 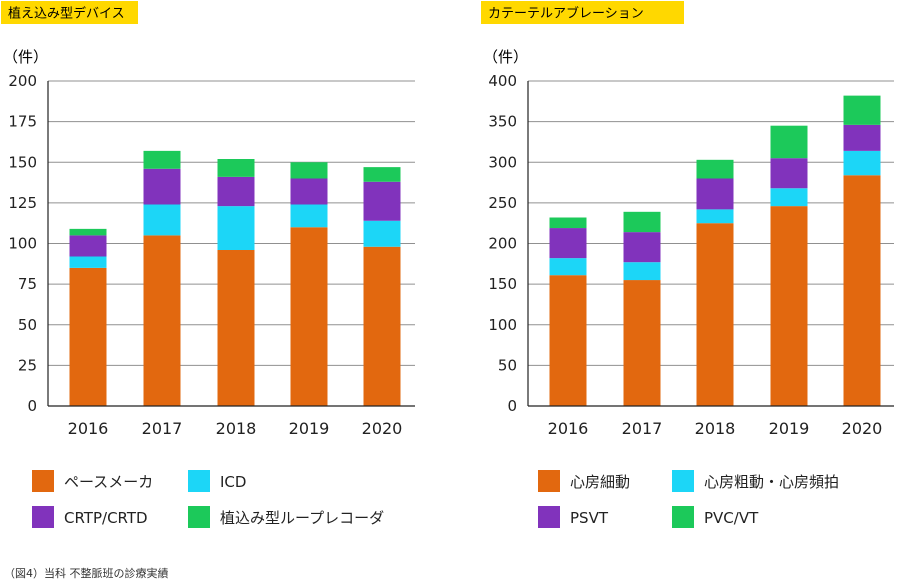 I want to click on ablation-ytick-label: 0, so click(x=512, y=406).